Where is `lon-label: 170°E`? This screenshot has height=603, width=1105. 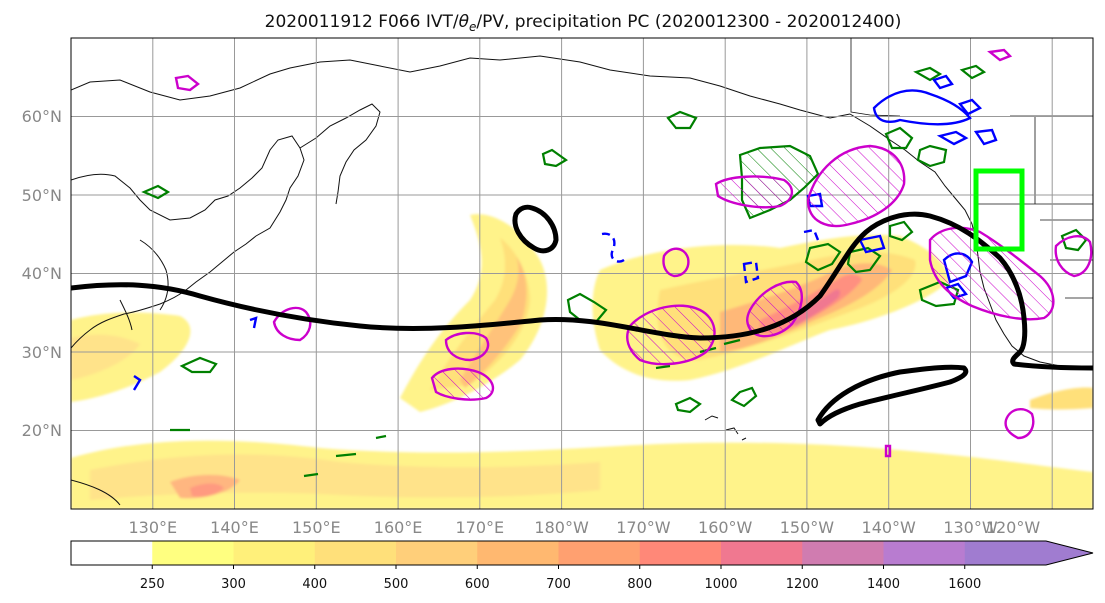
lon-label: 170°E is located at coordinates (479, 527).